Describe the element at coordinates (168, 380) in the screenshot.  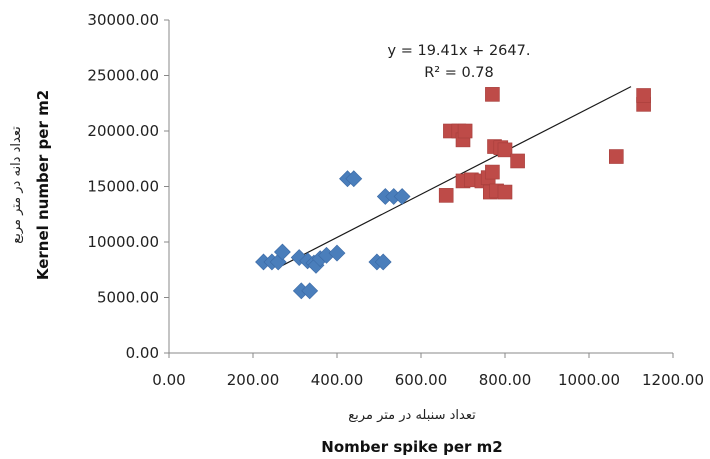
I see `x-tick-label: 0.00` at that location.